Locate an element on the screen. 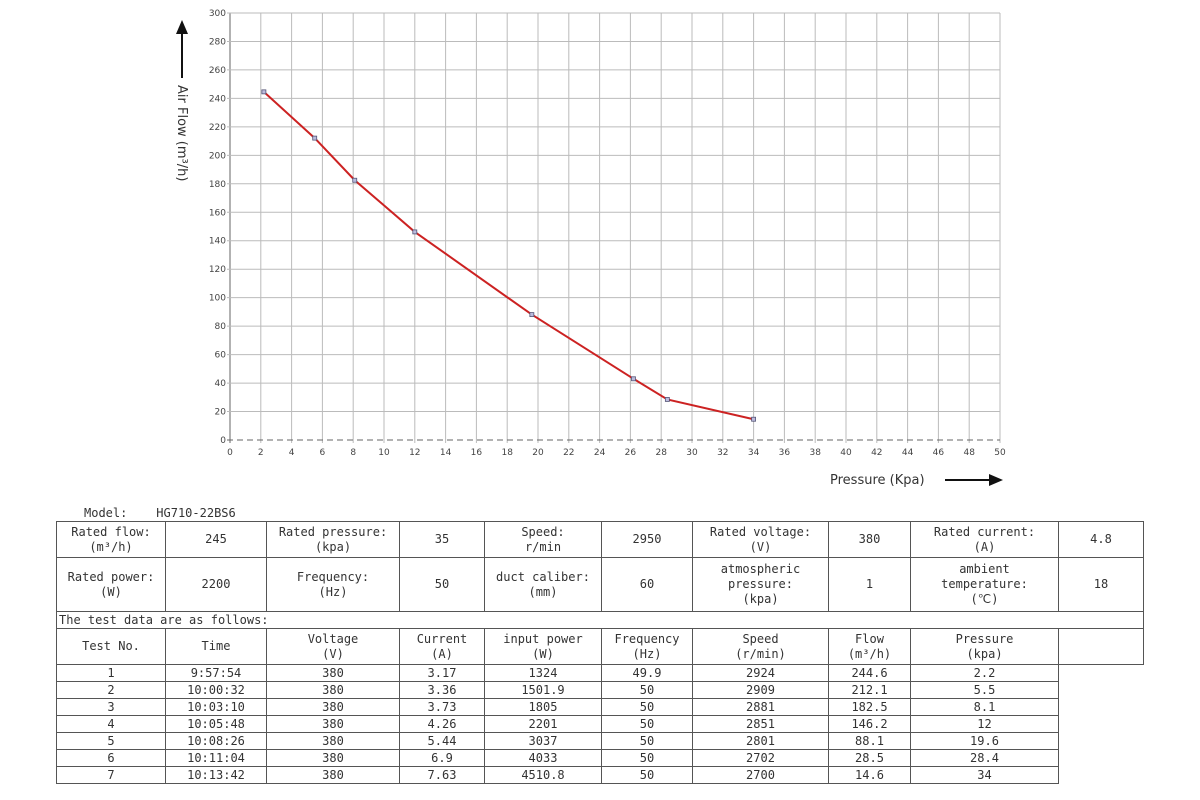  rated-voltage-value: 380 is located at coordinates (869, 539).